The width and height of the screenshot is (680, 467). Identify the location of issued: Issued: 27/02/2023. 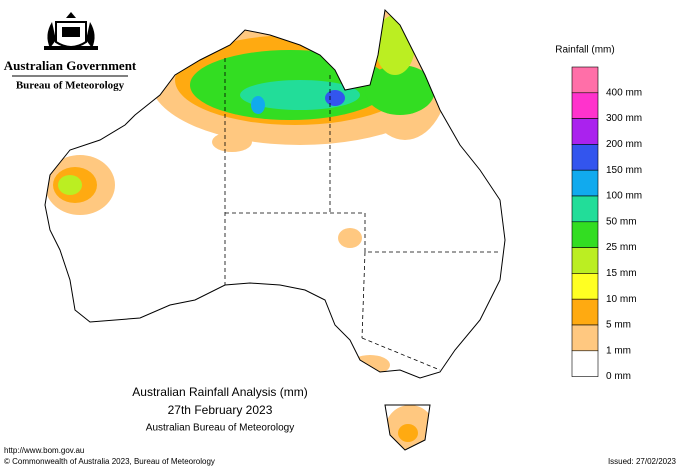
(642, 461).